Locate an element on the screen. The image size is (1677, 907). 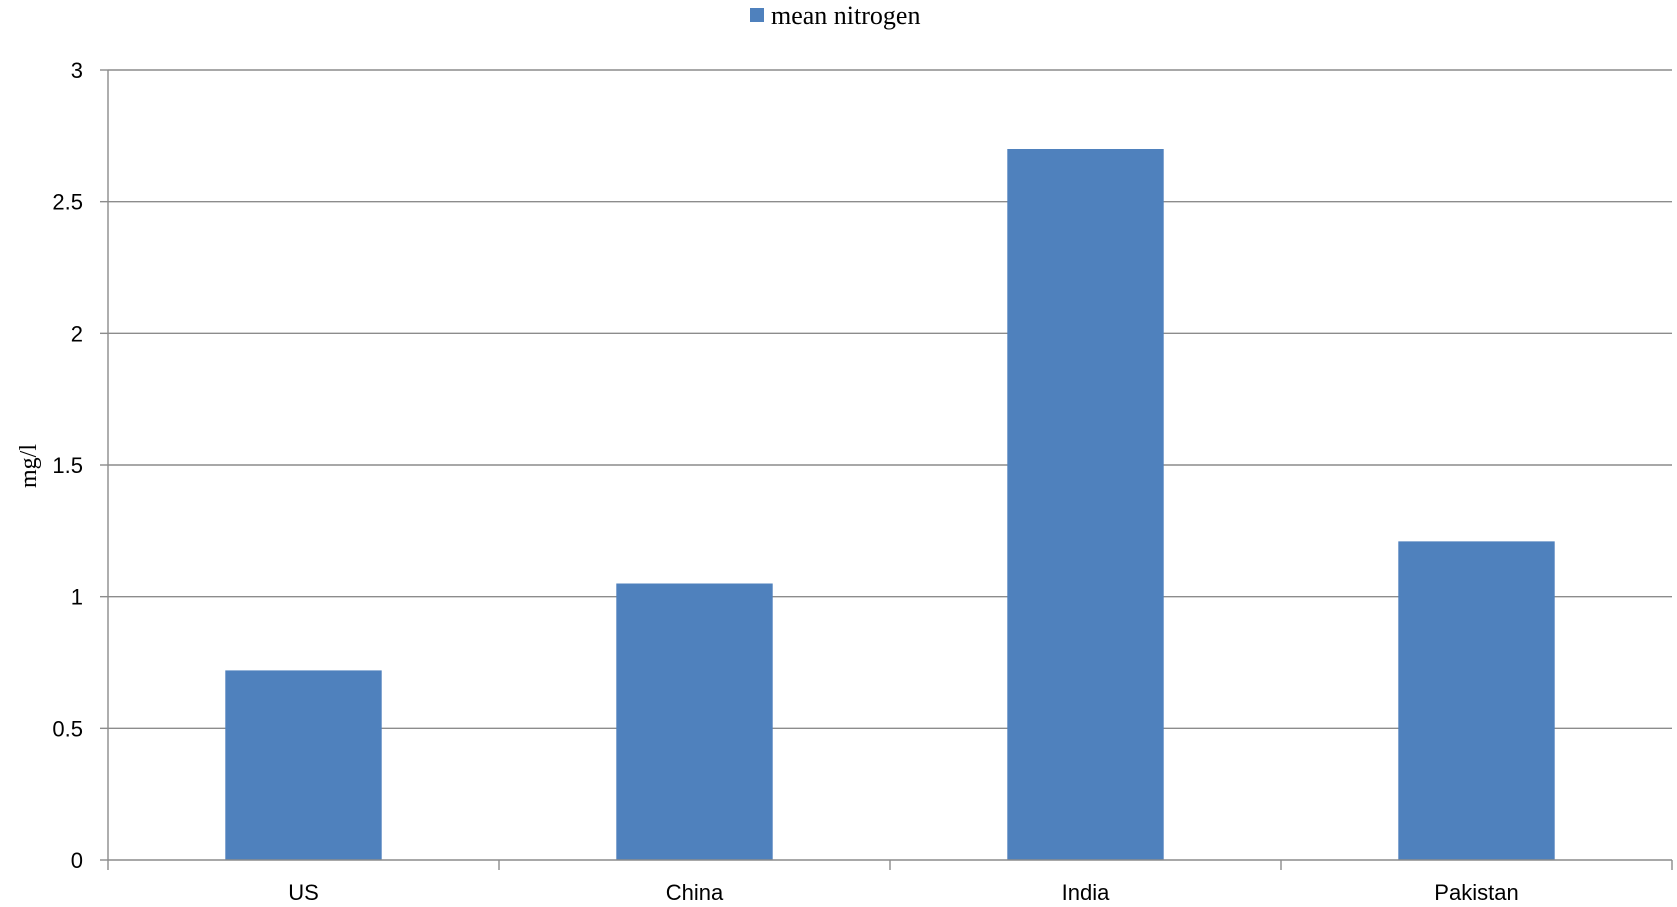
bar-us is located at coordinates (303, 765).